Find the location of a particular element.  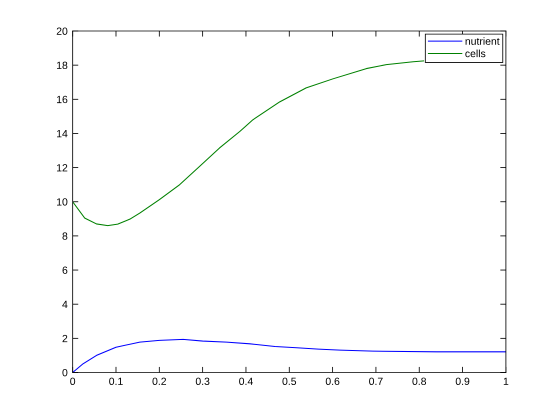

x-tick-label: 0.5 is located at coordinates (289, 382).